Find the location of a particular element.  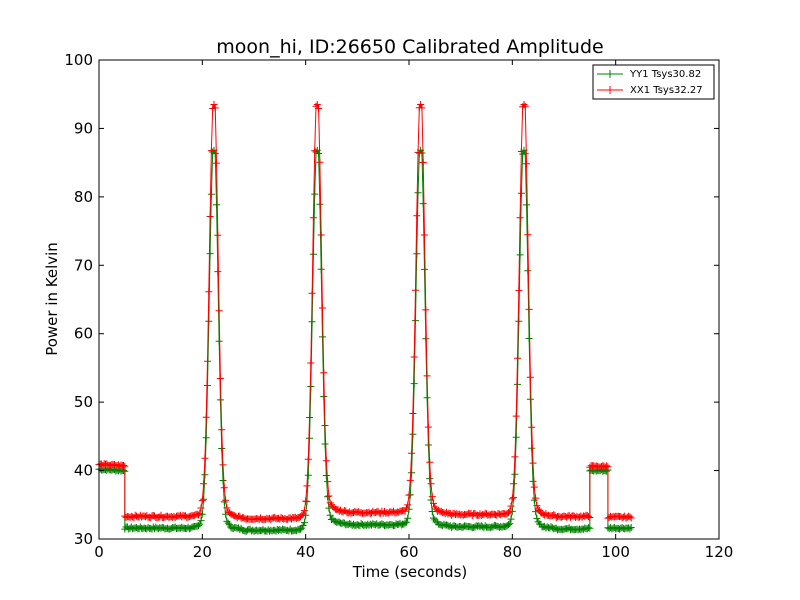

x-tick-label: 60 is located at coordinates (408, 552).